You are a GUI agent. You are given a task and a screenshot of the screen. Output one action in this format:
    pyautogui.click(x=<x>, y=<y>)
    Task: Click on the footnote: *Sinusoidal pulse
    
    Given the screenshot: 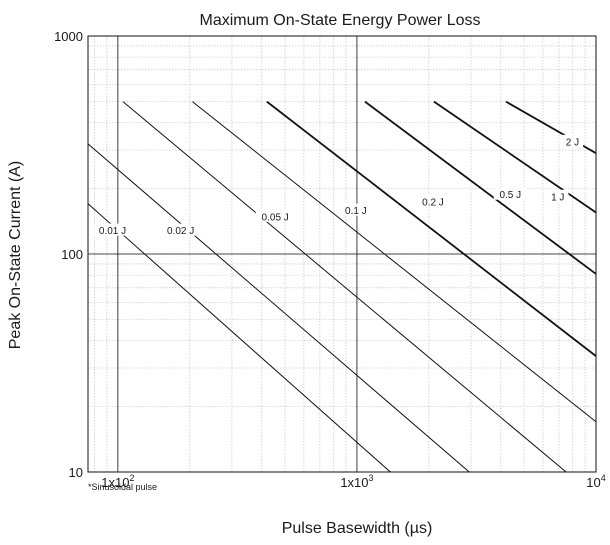 What is the action you would take?
    pyautogui.click(x=122, y=487)
    